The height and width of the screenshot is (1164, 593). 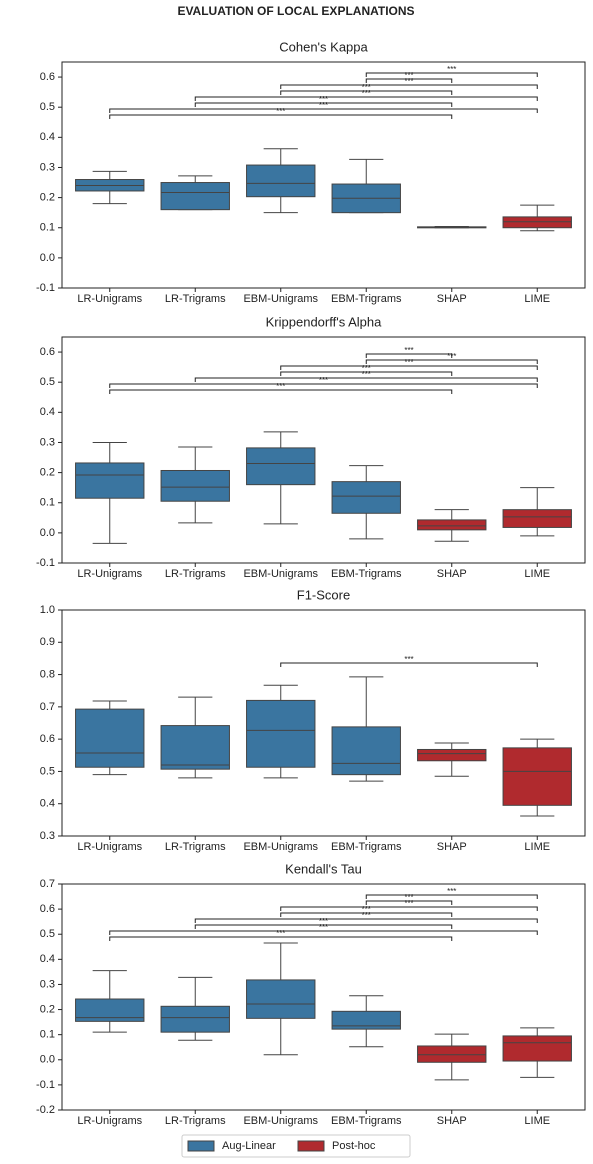 What do you see at coordinates (47, 642) in the screenshot?
I see `y-tick-label: 0.9` at bounding box center [47, 642].